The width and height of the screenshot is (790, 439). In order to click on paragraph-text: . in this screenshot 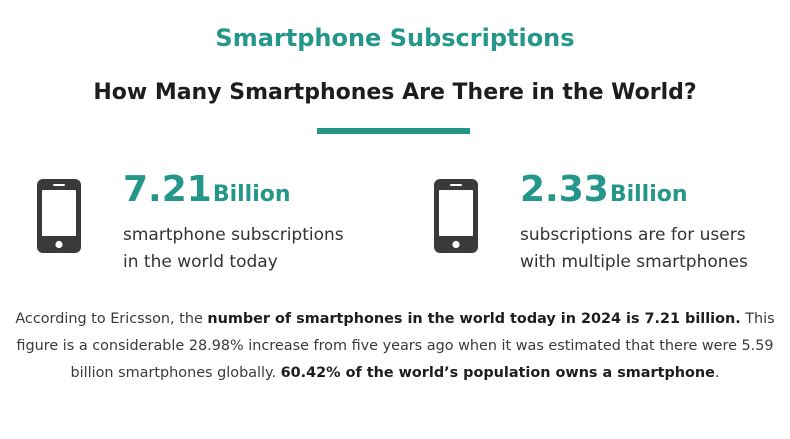, I will do `click(717, 373)`.